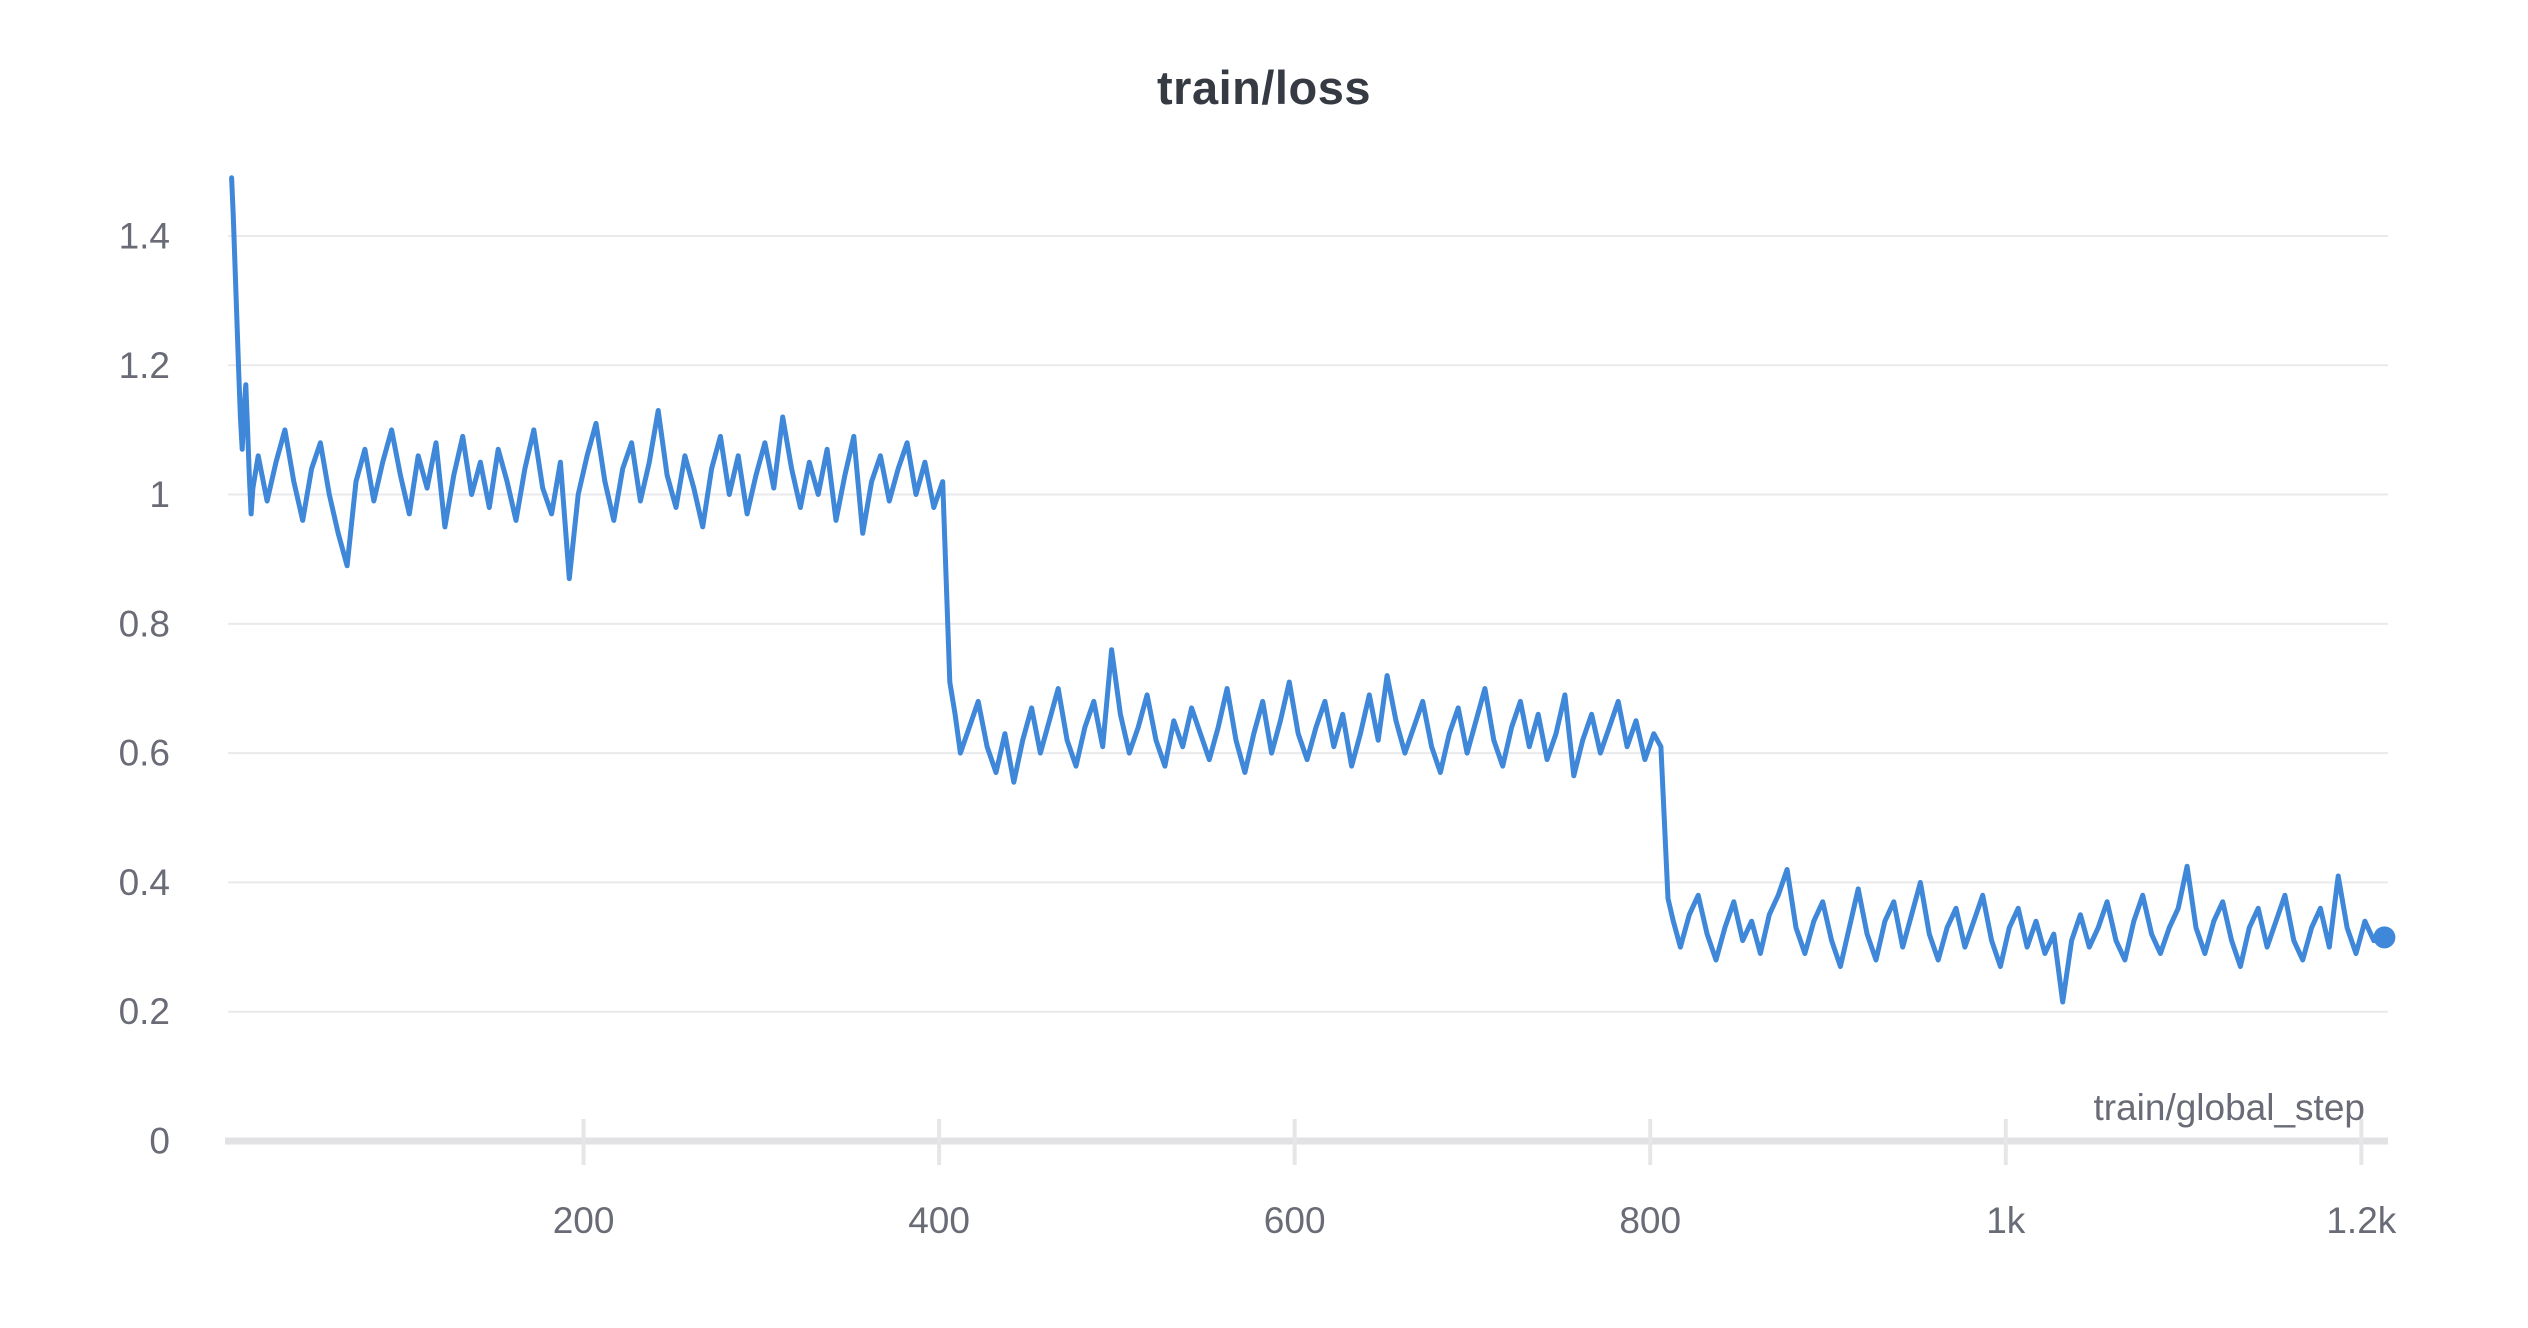 This screenshot has width=2528, height=1328. Describe the element at coordinates (584, 1220) in the screenshot. I see `x-tick-label: 200` at that location.